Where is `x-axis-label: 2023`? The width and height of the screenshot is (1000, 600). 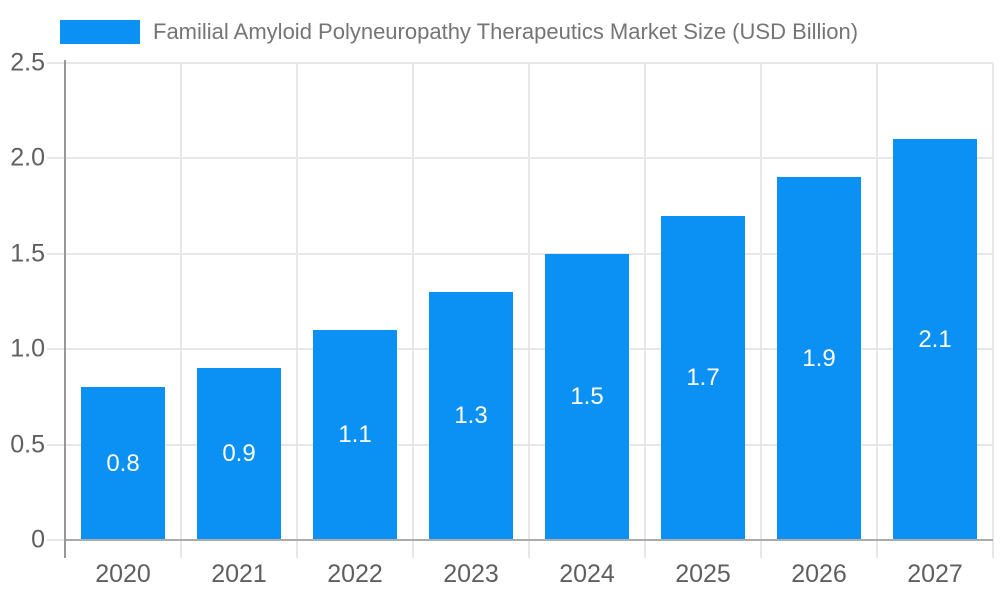
x-axis-label: 2023 is located at coordinates (471, 574).